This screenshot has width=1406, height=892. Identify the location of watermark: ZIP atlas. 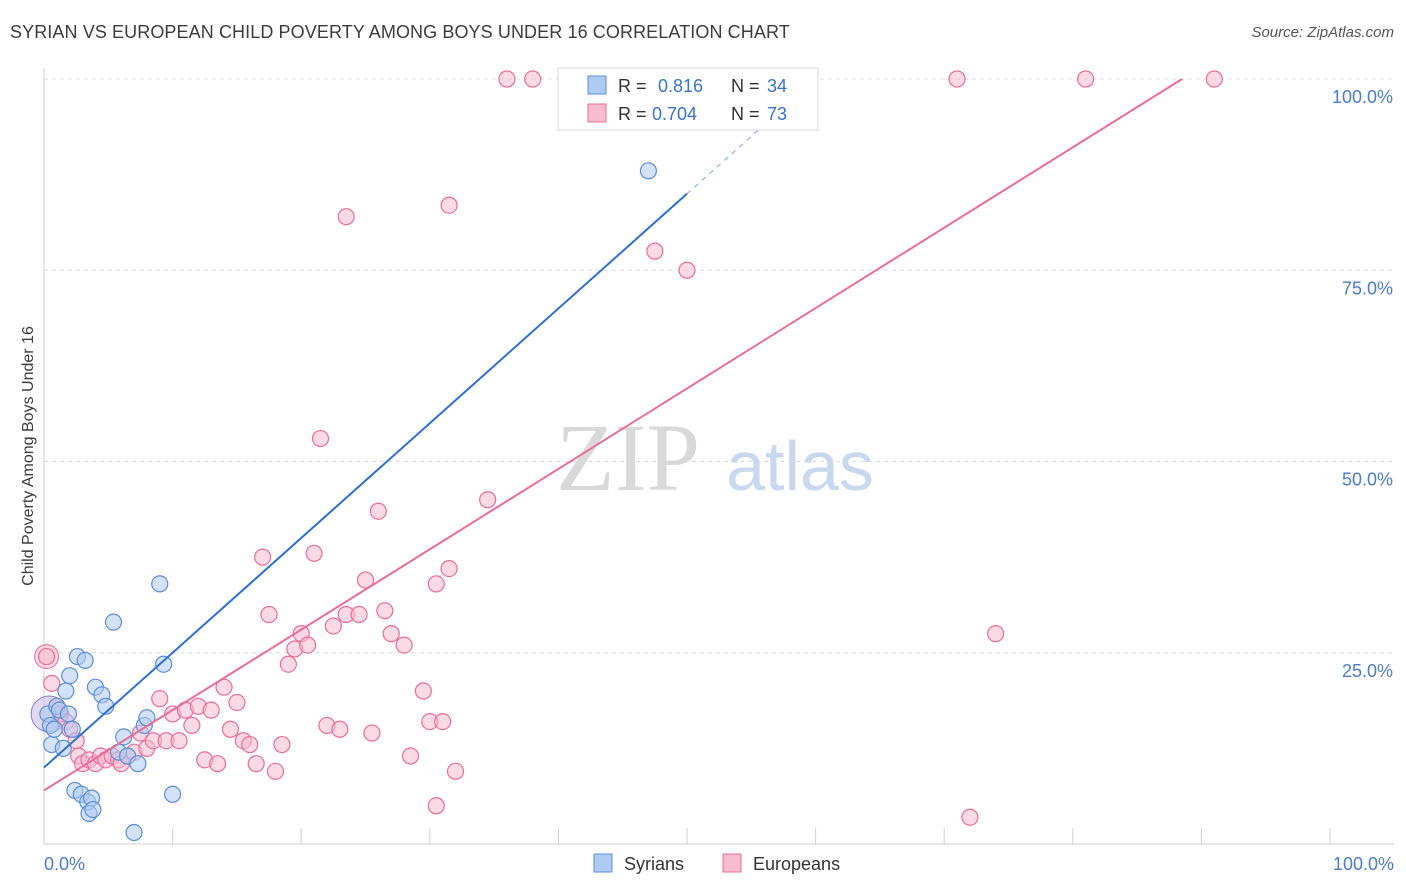
(715, 457).